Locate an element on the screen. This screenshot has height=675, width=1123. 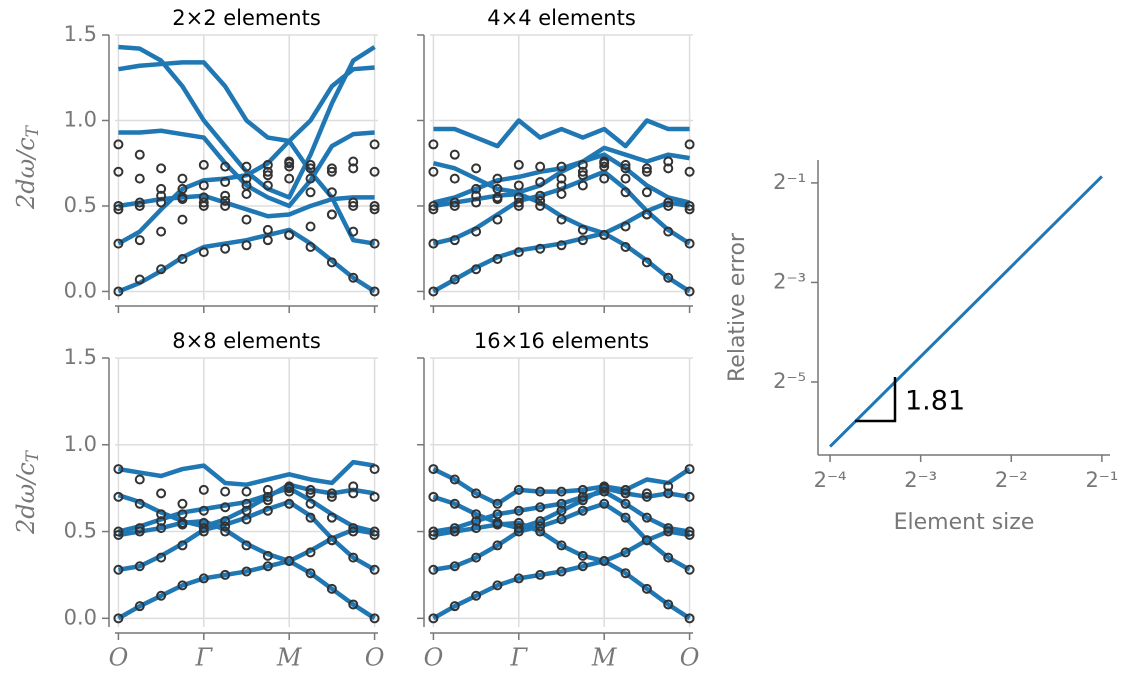
y-axis-label: Relative error is located at coordinates (737, 307).